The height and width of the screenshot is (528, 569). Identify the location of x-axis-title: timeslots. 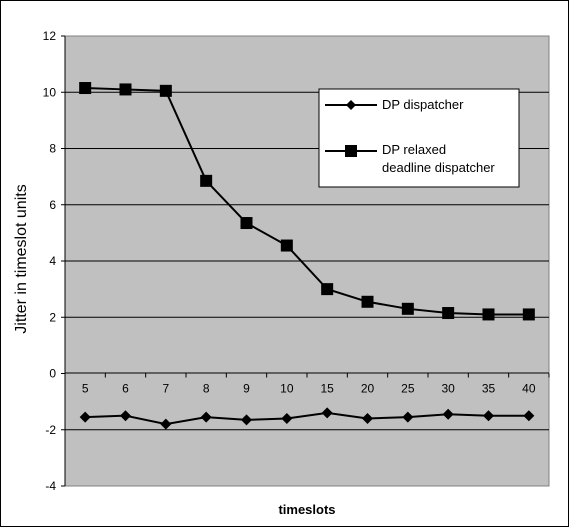
(306, 509).